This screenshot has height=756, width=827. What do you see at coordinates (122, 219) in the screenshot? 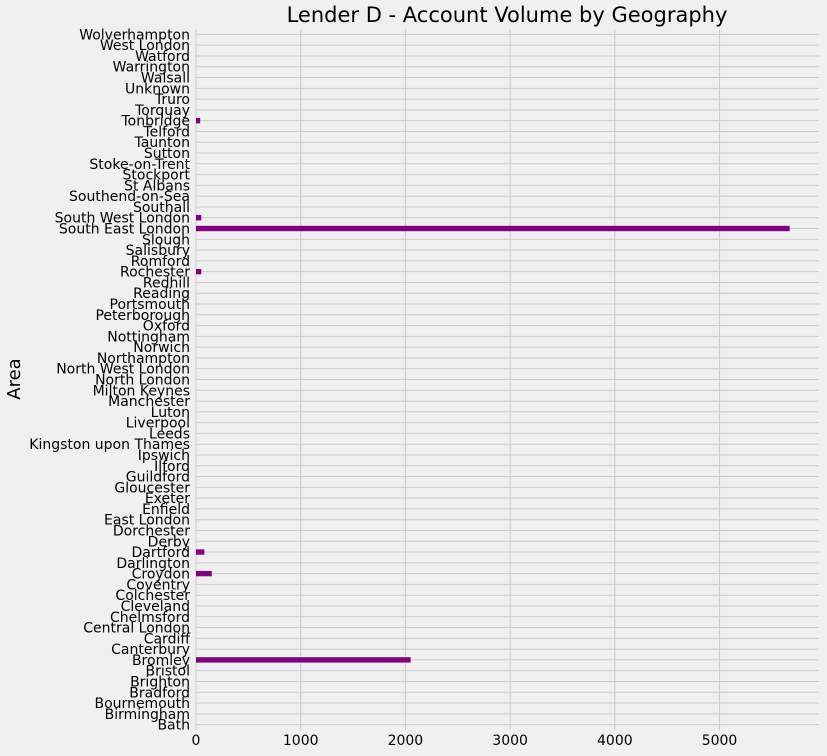
I see `y-tick-label: South West London` at bounding box center [122, 219].